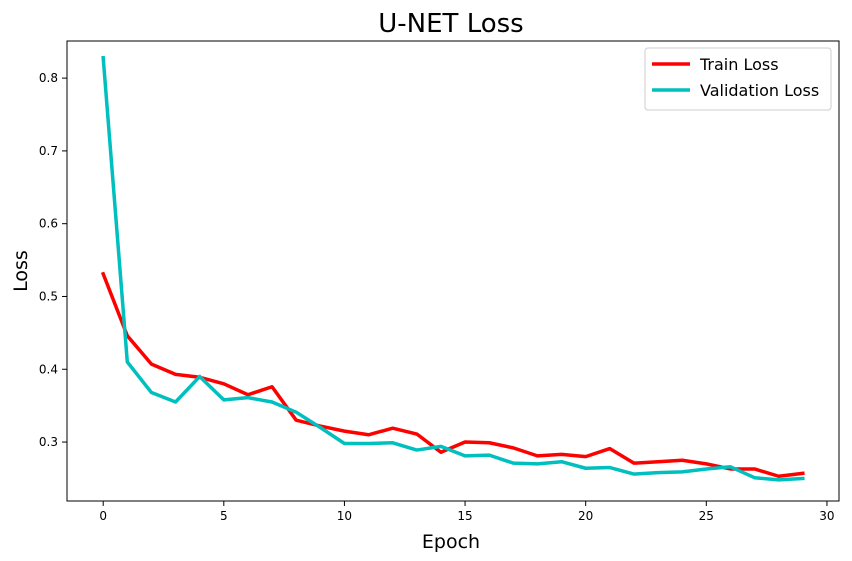 Image resolution: width=852 pixels, height=561 pixels. Describe the element at coordinates (48, 296) in the screenshot. I see `y-tick-label: 0.5` at that location.